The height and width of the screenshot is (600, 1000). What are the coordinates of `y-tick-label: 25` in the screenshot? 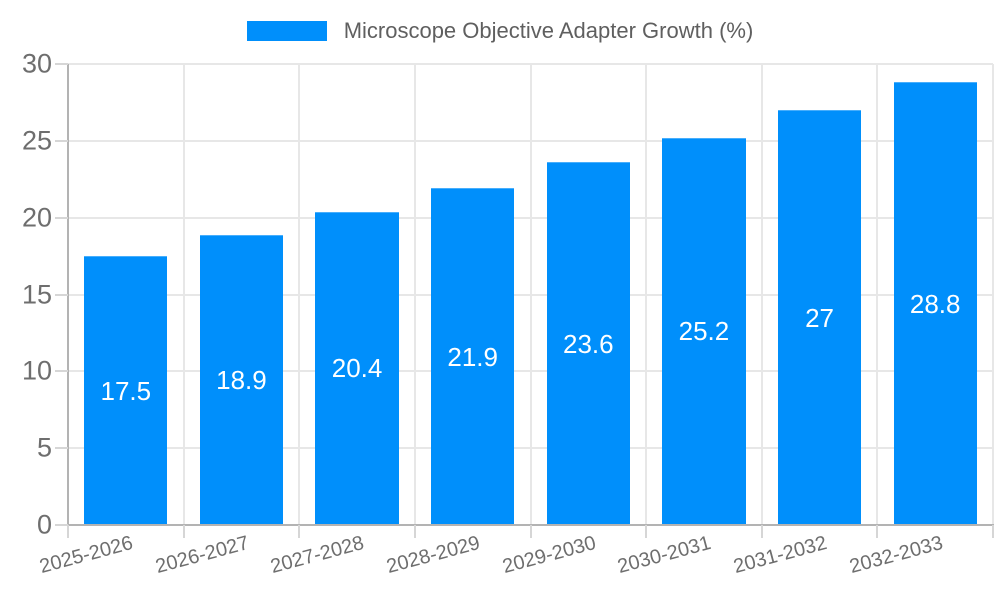 It's located at (36, 140).